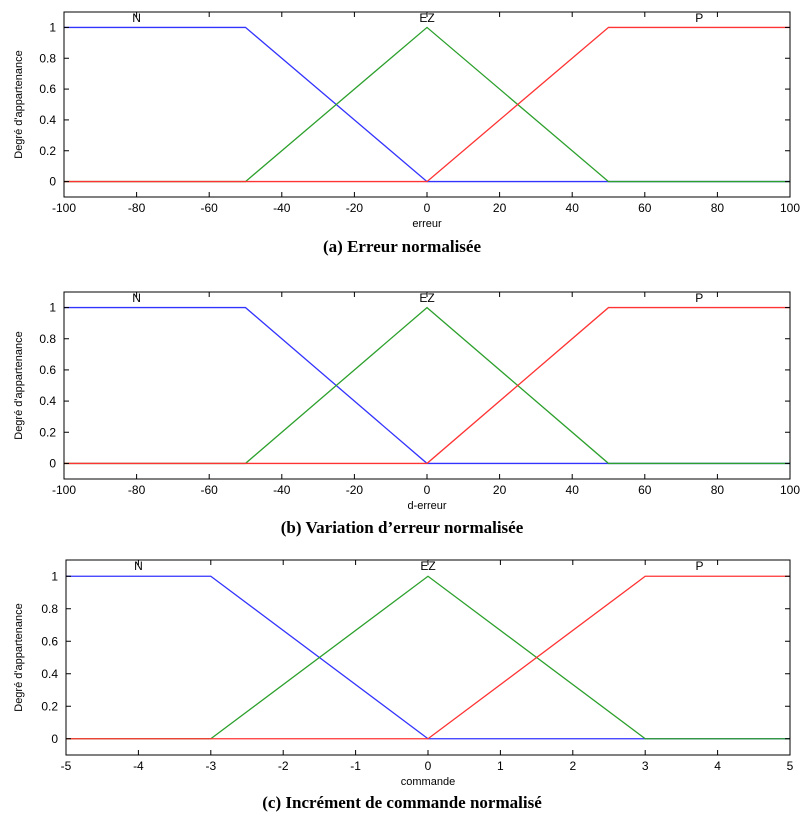  I want to click on x-tick-label: -2, so click(283, 766).